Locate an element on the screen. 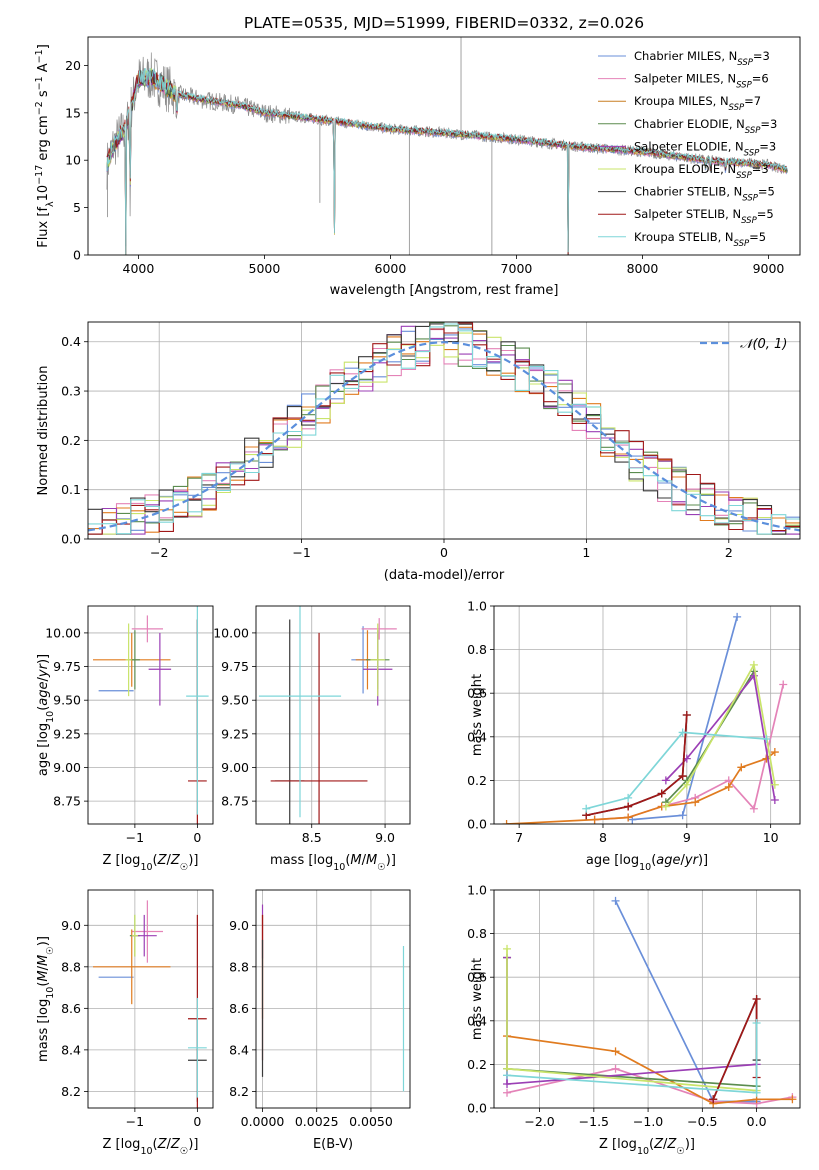 This screenshot has width=819, height=1170. x-tick-label: 0.0025 is located at coordinates (317, 1121).